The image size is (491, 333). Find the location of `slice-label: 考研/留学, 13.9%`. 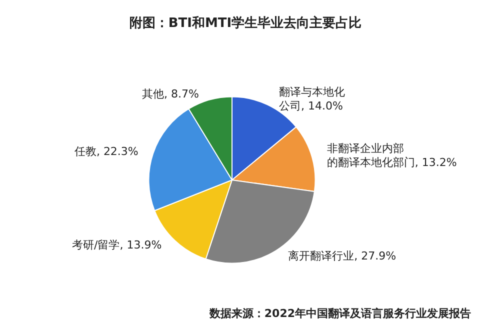

slice-label: 考研/留学, 13.9% is located at coordinates (117, 245).